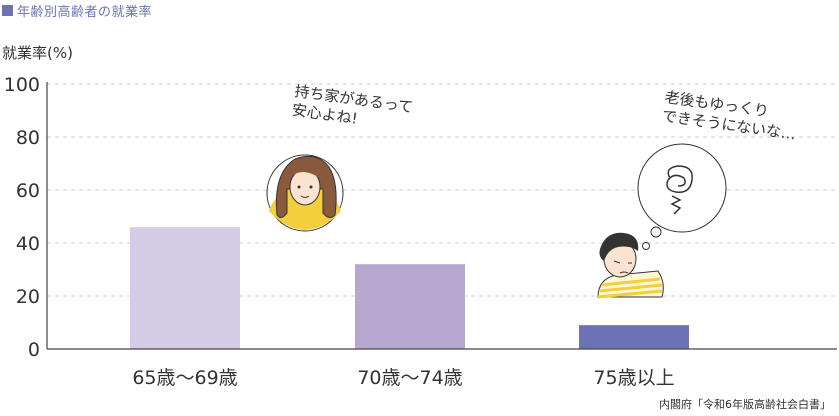 The image size is (839, 416). Describe the element at coordinates (28, 244) in the screenshot. I see `y-tick-label: 40` at that location.